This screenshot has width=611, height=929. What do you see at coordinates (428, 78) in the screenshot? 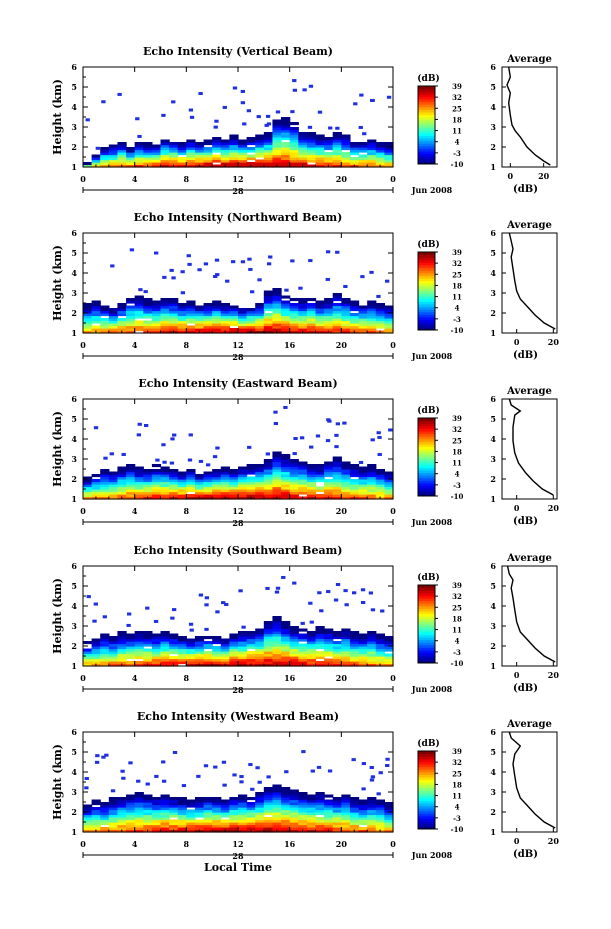
I see `colorbar-unit: (dB)` at bounding box center [428, 78].